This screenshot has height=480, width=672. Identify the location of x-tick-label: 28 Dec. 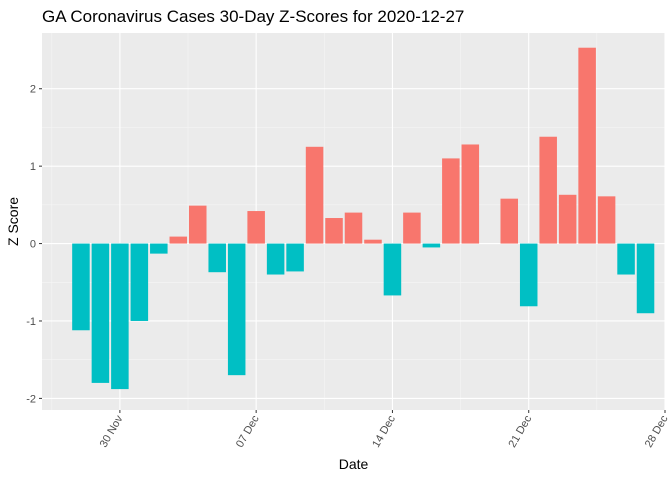
(657, 431).